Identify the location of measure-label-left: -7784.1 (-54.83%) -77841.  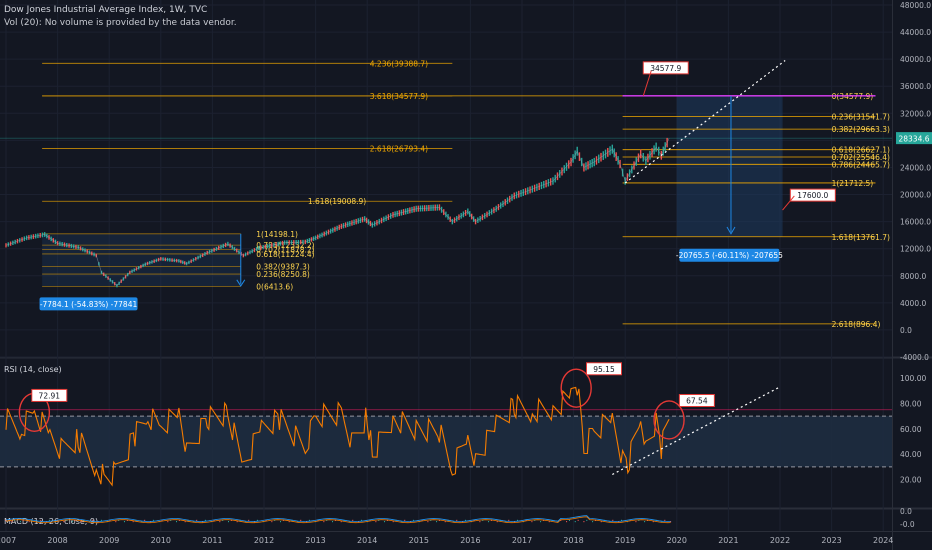
(89, 304).